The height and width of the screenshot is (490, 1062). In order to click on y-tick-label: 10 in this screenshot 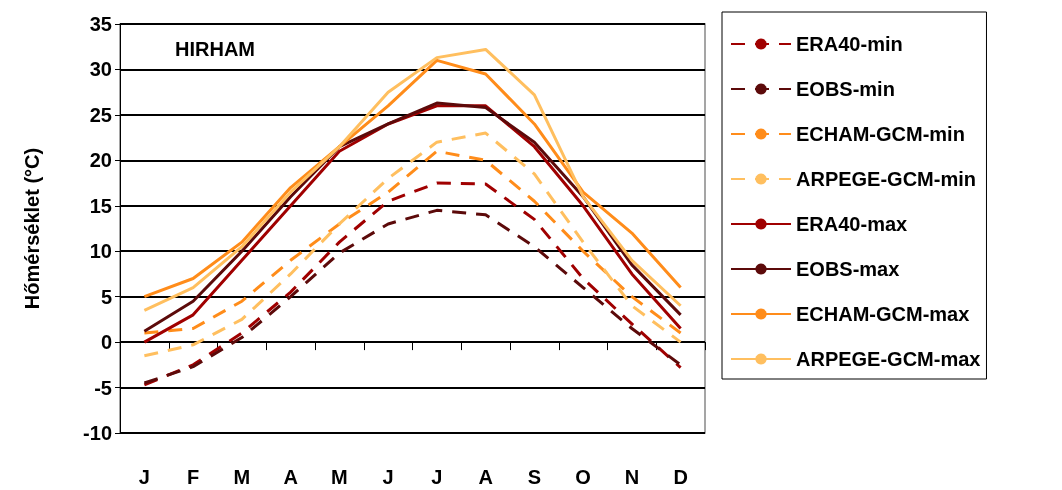, I will do `click(100, 251)`.